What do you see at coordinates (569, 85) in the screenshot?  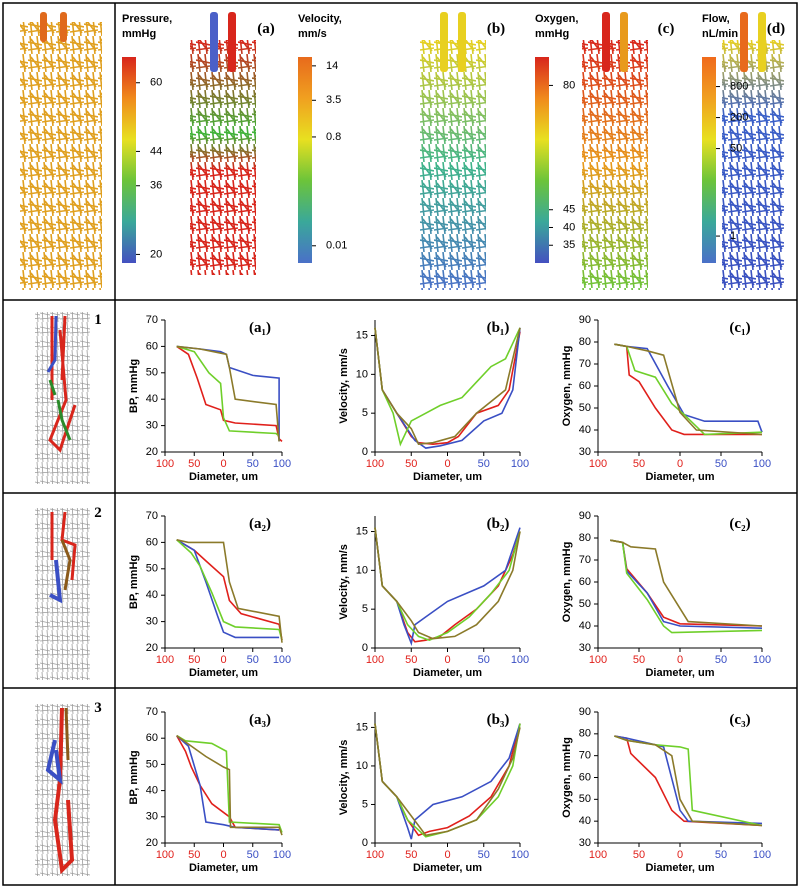 I see `colorbar-tick-label: 80` at bounding box center [569, 85].